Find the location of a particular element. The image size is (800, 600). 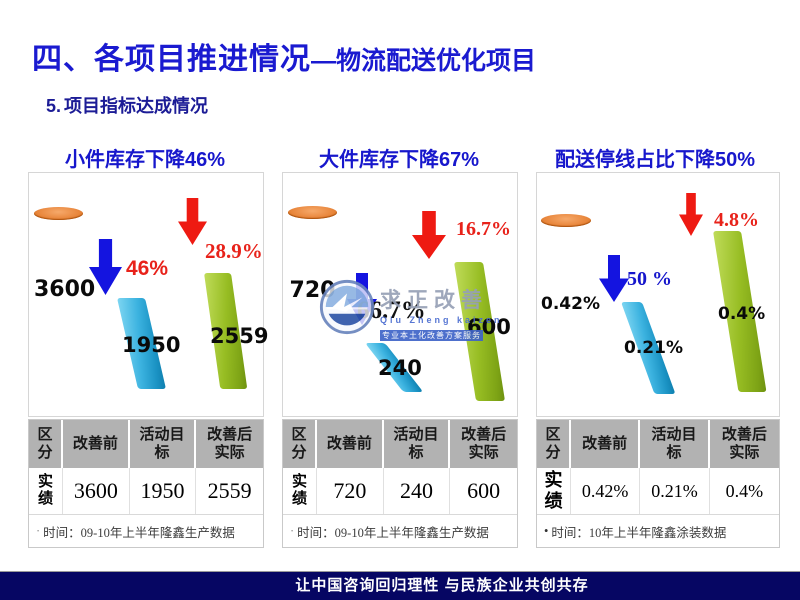

cylinder-body is located at coordinates (58, 304).